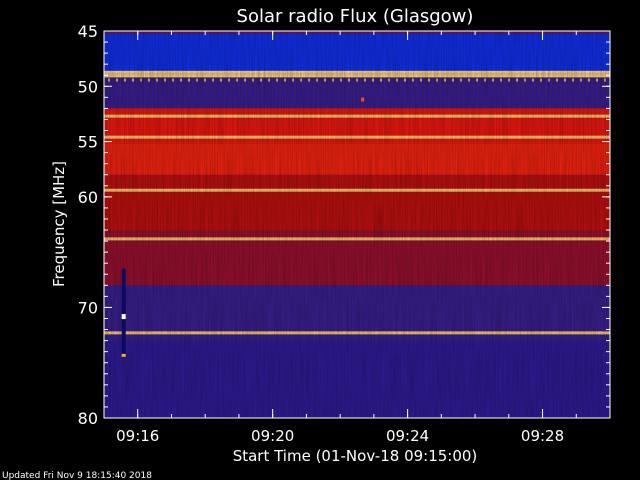 This screenshot has height=480, width=640. Describe the element at coordinates (59, 224) in the screenshot. I see `y-axis-label: Frequency [MHz]` at that location.